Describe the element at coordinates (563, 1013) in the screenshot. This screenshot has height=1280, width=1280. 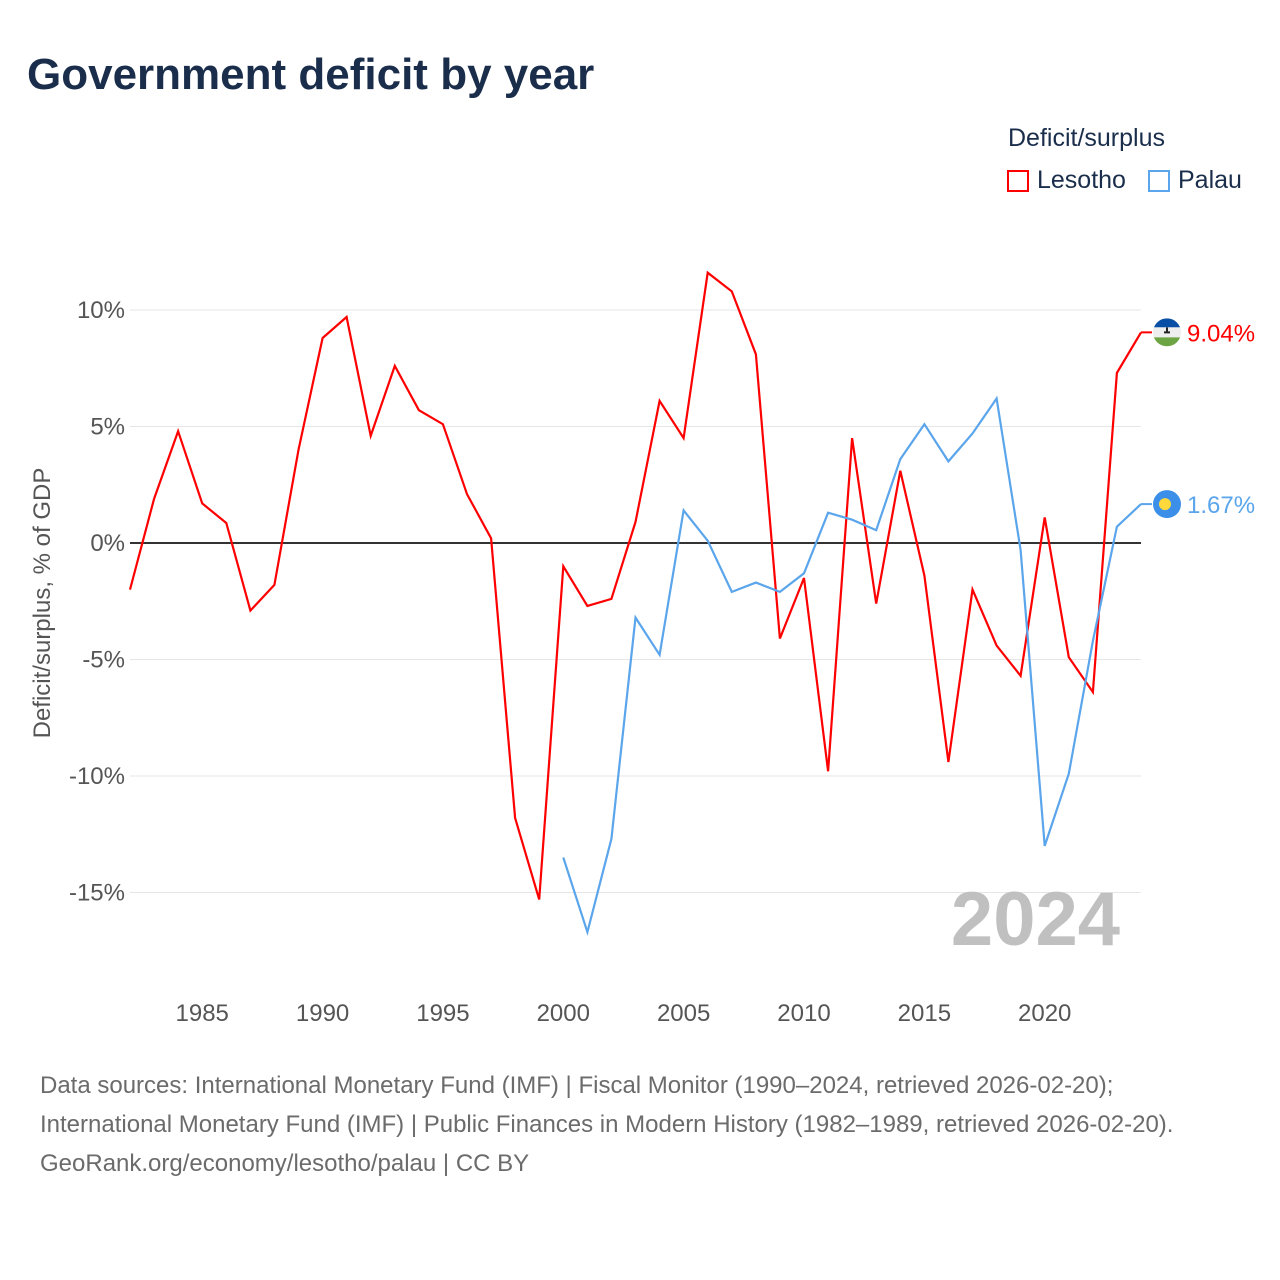
I see `x-tick-label: 2000` at that location.